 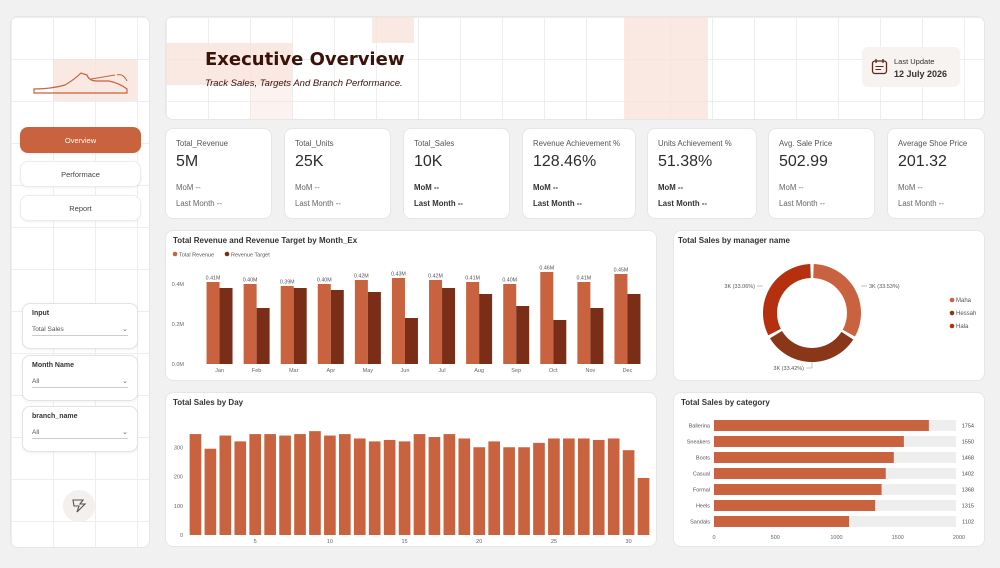 I want to click on input-dropdown: Total Sales ⌄, so click(x=80, y=329).